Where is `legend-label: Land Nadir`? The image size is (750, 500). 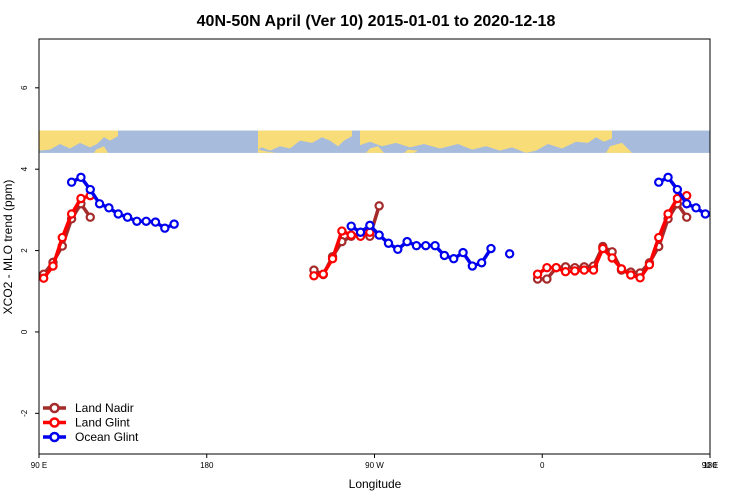
legend-label: Land Nadir is located at coordinates (104, 408).